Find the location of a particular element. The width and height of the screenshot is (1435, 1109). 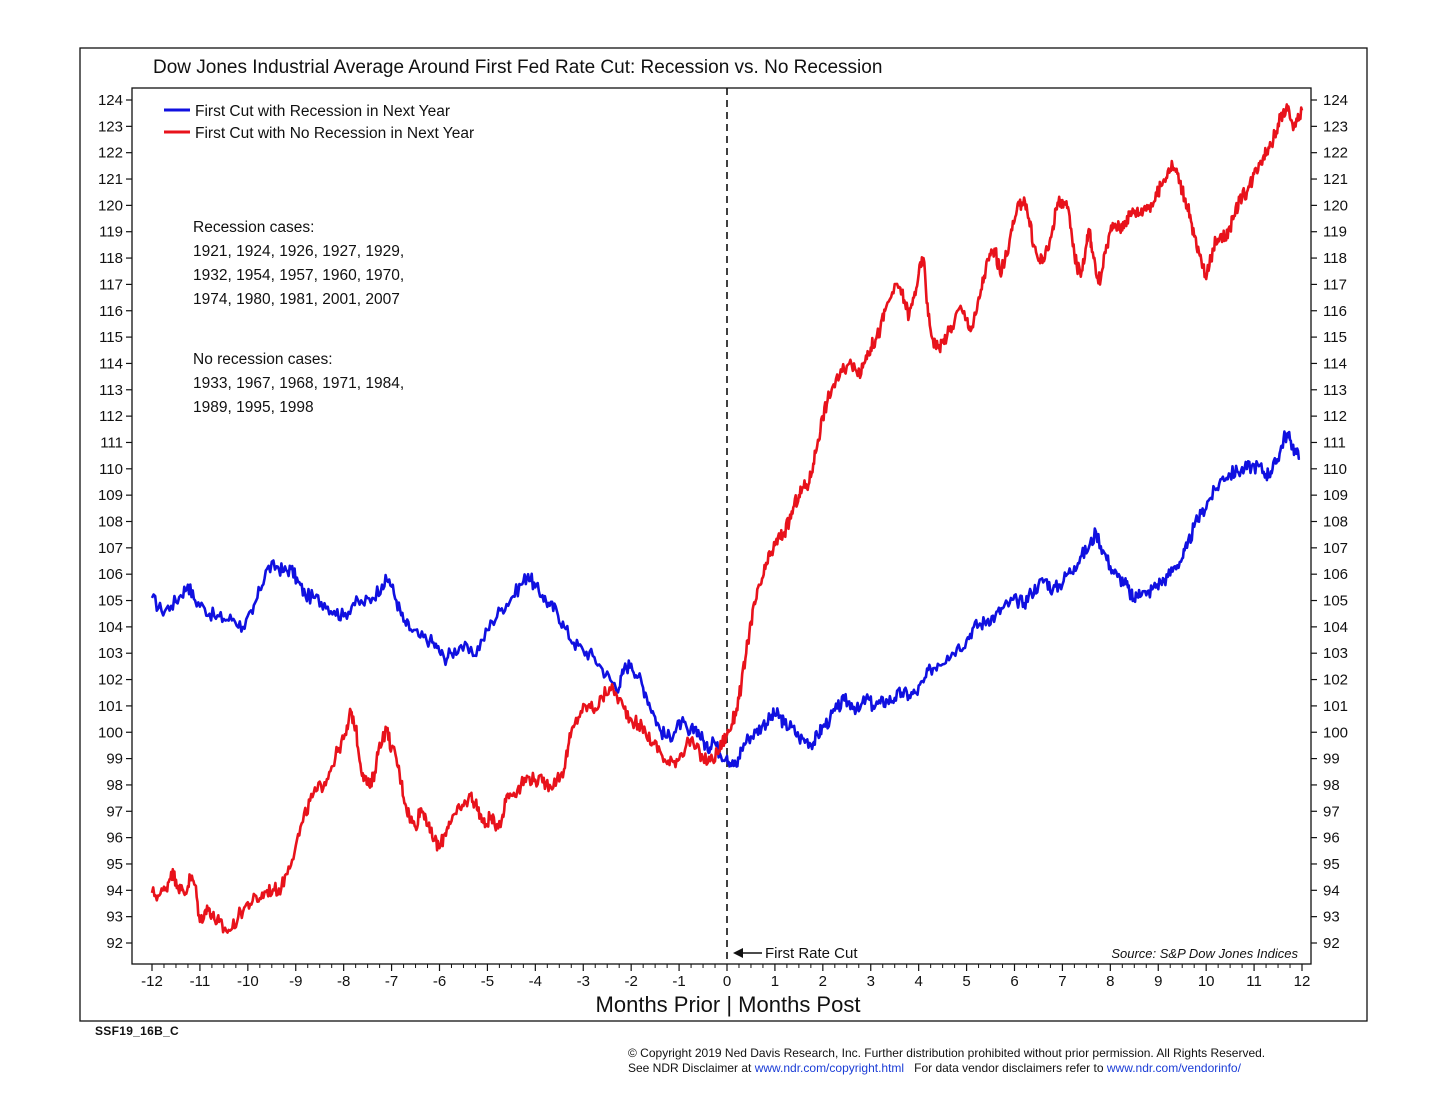

disclaimer-link: www.ndr.com/copyright.html is located at coordinates (829, 1068).